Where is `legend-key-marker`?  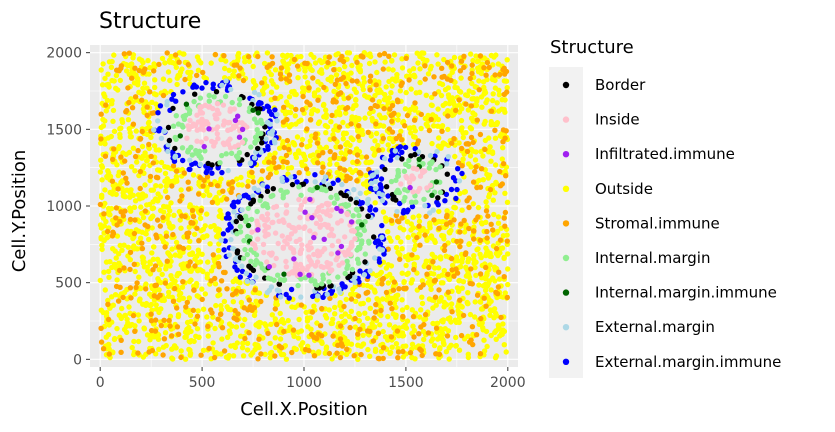
legend-key-marker is located at coordinates (566, 292).